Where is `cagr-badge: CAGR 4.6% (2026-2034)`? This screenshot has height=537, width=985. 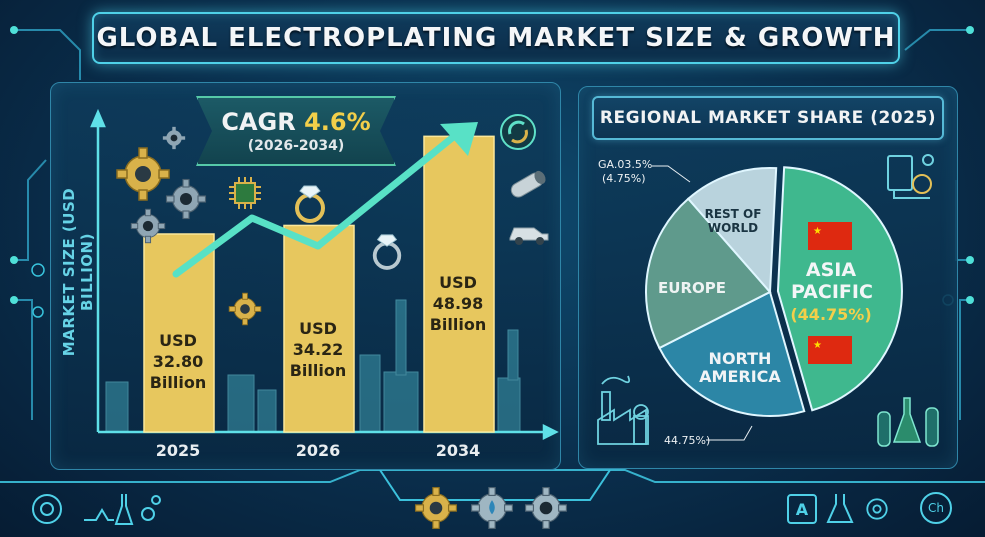 cagr-badge: CAGR 4.6% (2026-2034) is located at coordinates (296, 131).